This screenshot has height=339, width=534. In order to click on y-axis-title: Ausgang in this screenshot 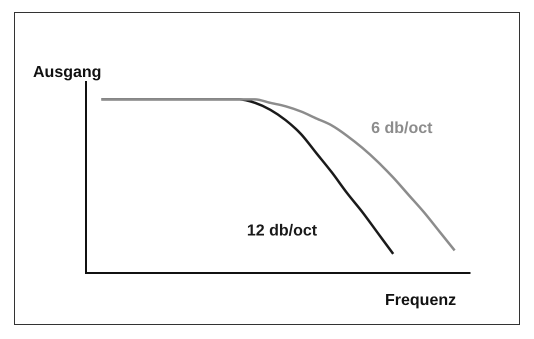, I will do `click(67, 73)`.